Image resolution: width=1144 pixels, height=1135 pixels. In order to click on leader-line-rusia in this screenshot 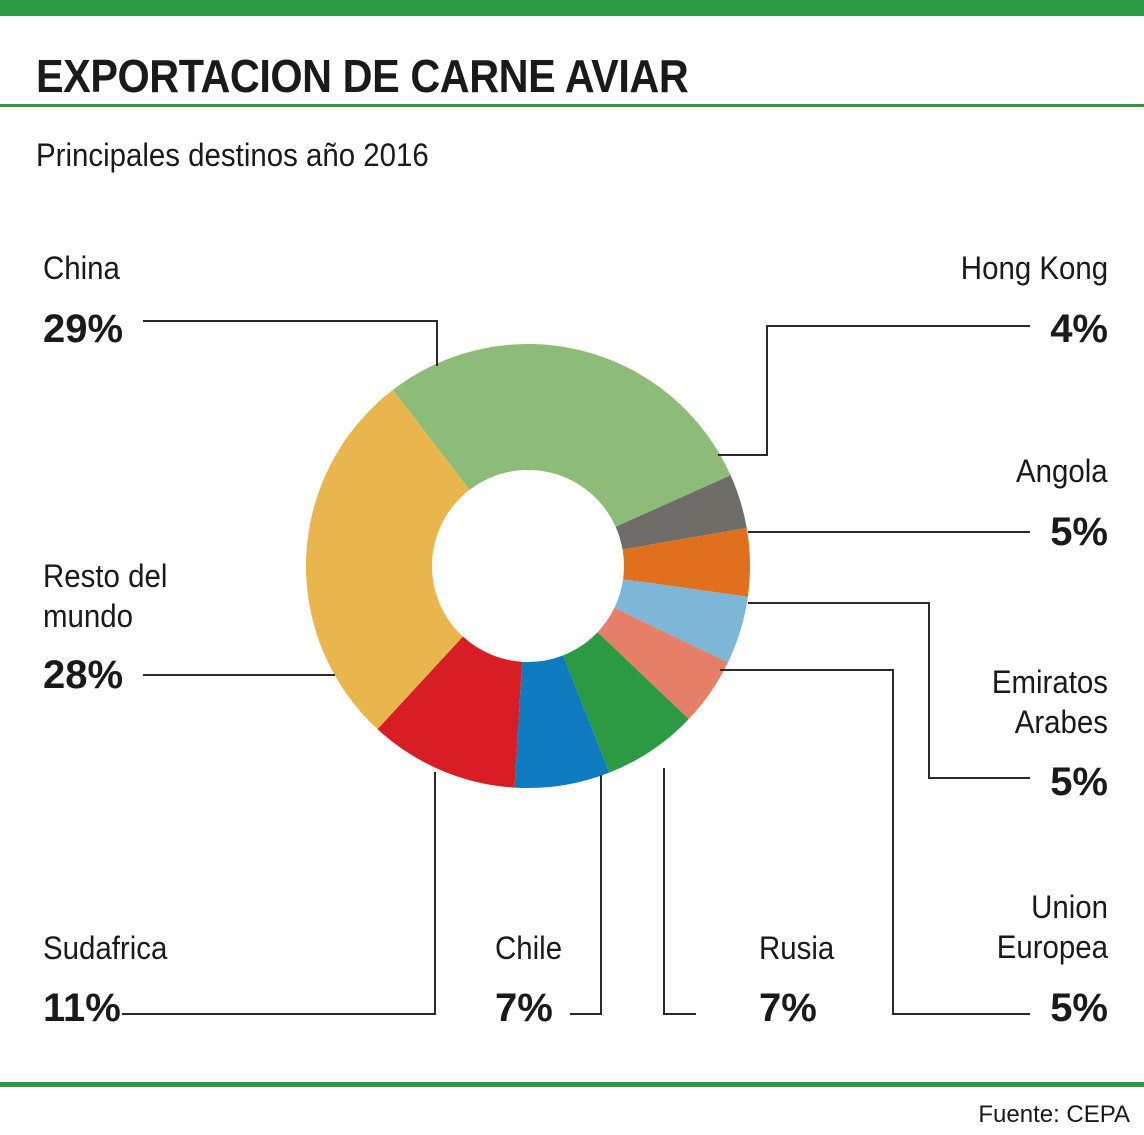, I will do `click(679, 891)`.